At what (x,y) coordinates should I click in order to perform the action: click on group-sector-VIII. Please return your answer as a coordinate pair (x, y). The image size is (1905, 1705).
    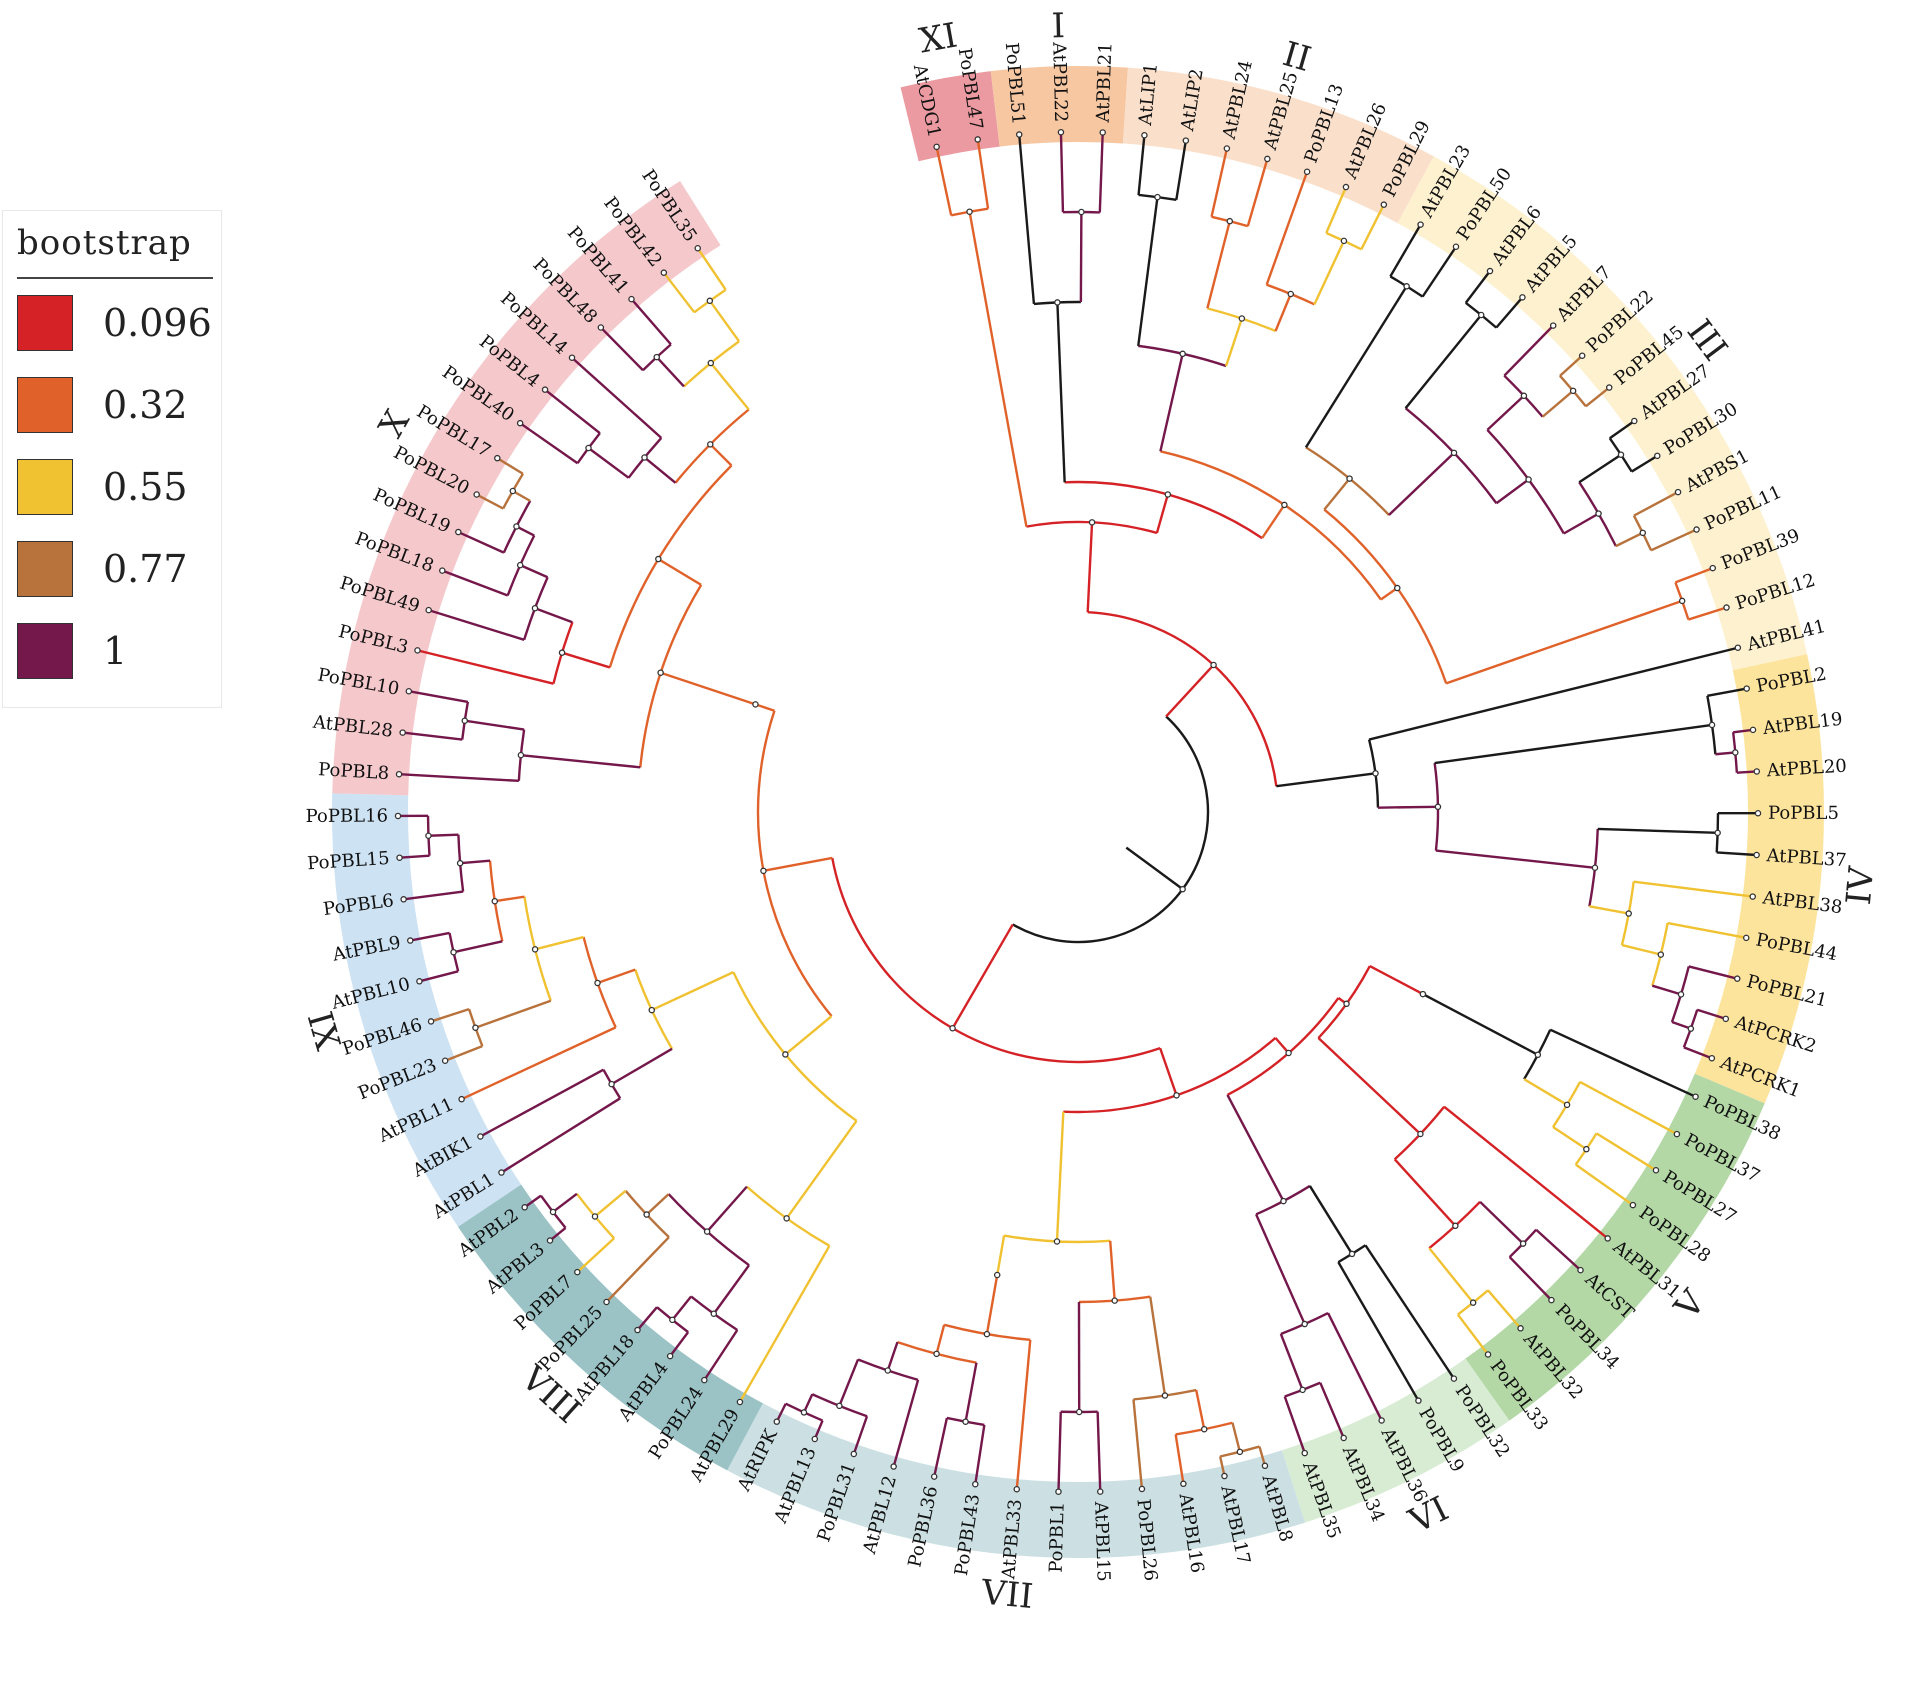
    Looking at the image, I should click on (610, 1327).